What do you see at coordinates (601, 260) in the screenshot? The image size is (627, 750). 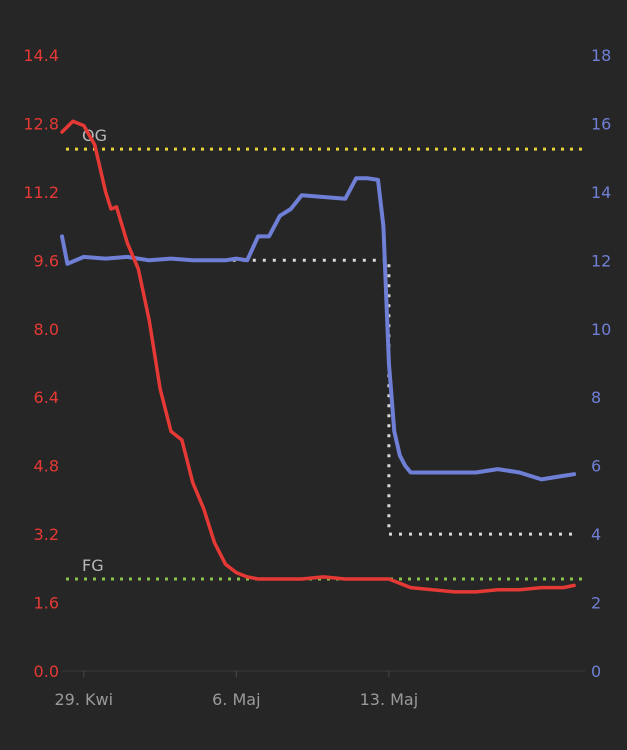 I see `right-tick-label: 12` at bounding box center [601, 260].